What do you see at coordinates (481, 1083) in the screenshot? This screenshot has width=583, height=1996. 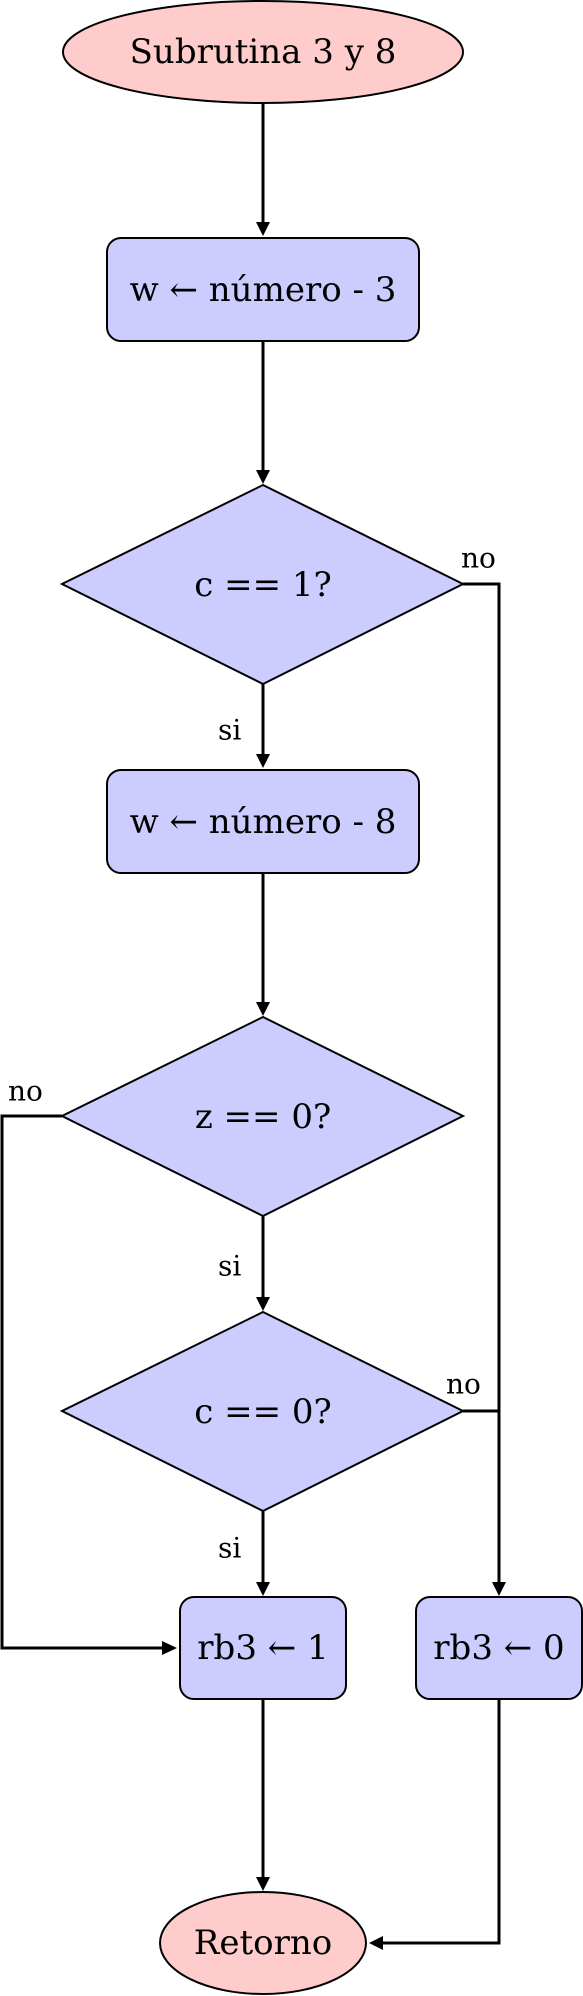 I see `edge-c1-no` at bounding box center [481, 1083].